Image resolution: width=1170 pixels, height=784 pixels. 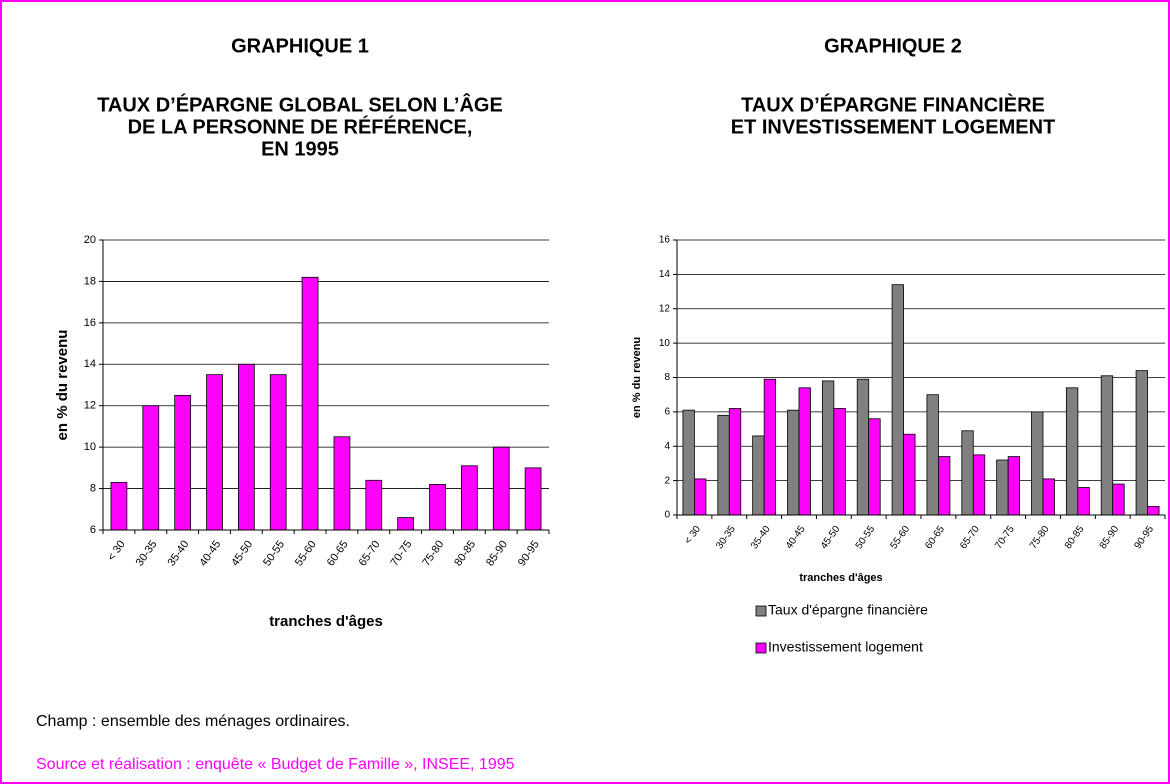 What do you see at coordinates (300, 46) in the screenshot?
I see `chart-heading: GRAPHIQUE 1` at bounding box center [300, 46].